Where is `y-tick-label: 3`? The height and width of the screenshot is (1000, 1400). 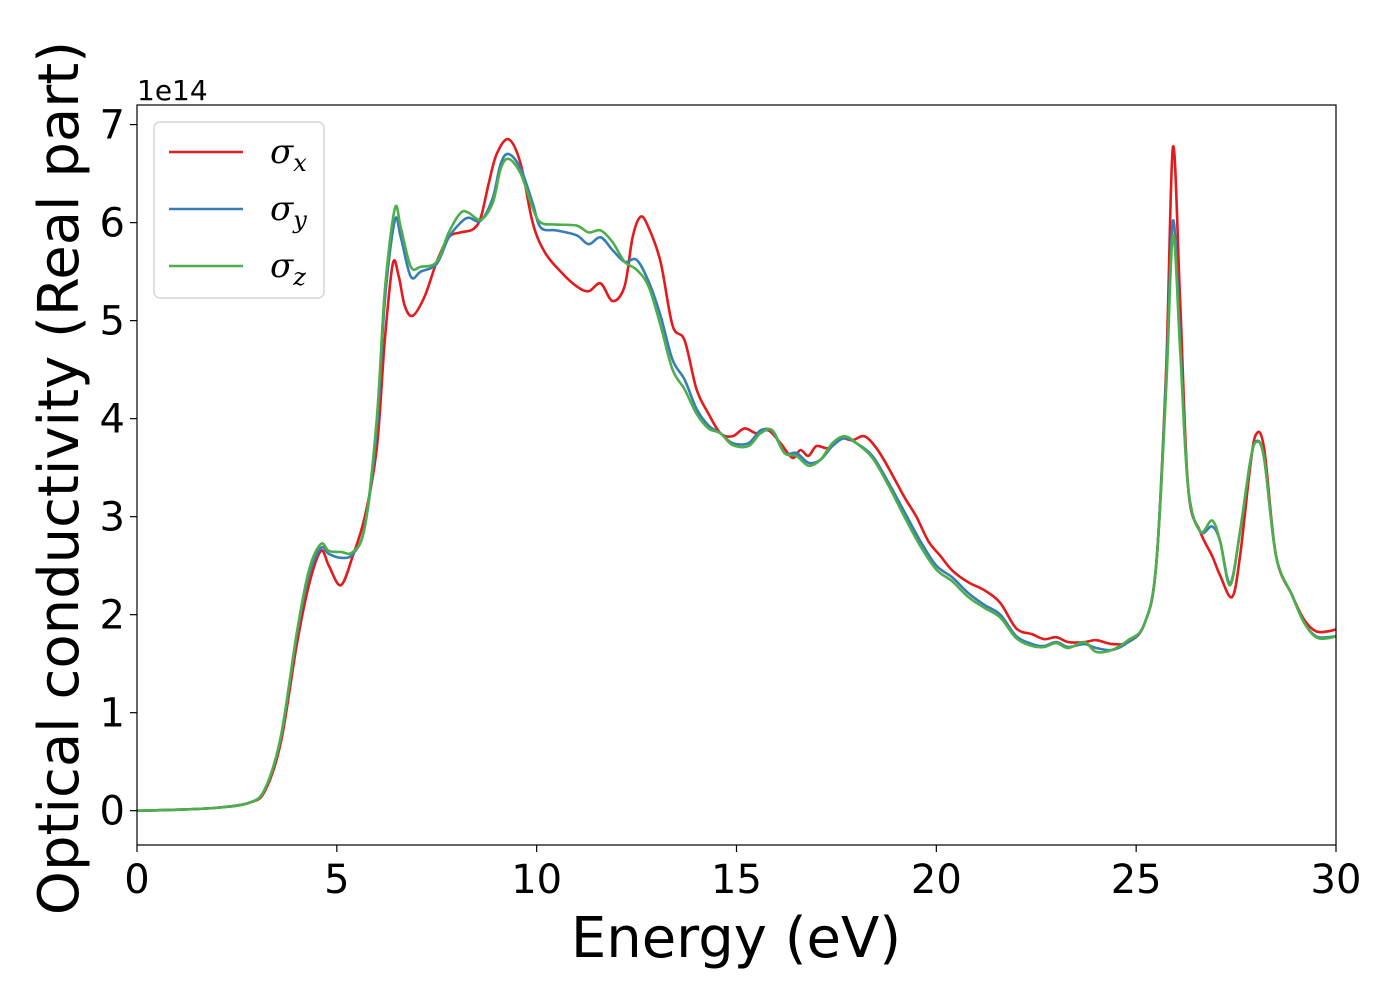
y-tick-label: 3 is located at coordinates (112, 518).